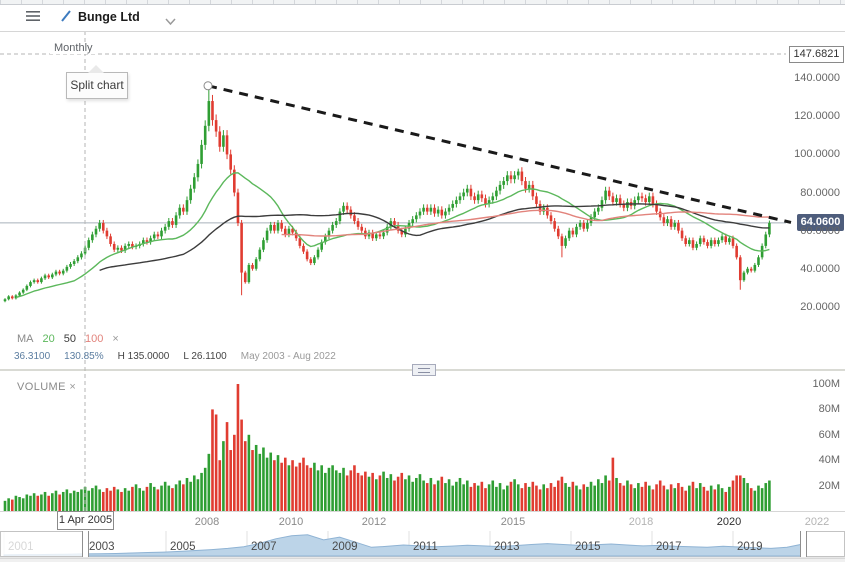 The image size is (845, 562). Describe the element at coordinates (183, 547) in the screenshot. I see `navigator-year-label: 2005` at that location.